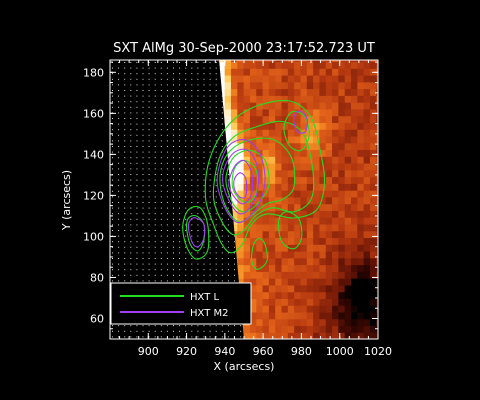 The height and width of the screenshot is (400, 480). Describe the element at coordinates (148, 351) in the screenshot. I see `x-tick-label-0: 900` at that location.